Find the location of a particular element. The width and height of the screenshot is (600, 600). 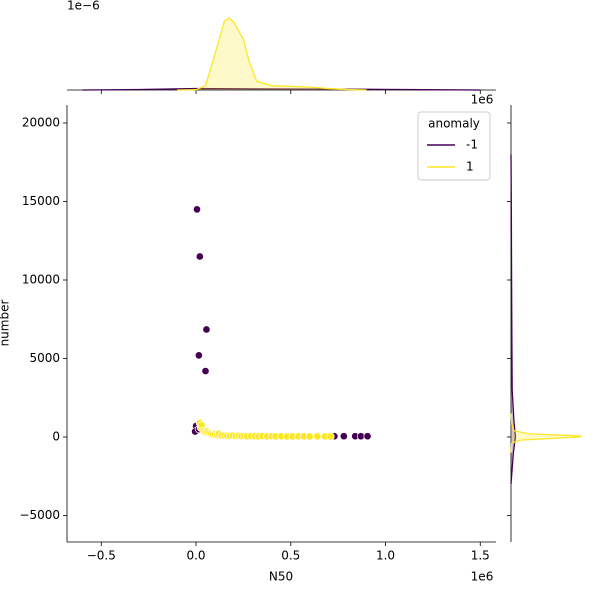

y-tick-label: 5000 is located at coordinates (44, 358).